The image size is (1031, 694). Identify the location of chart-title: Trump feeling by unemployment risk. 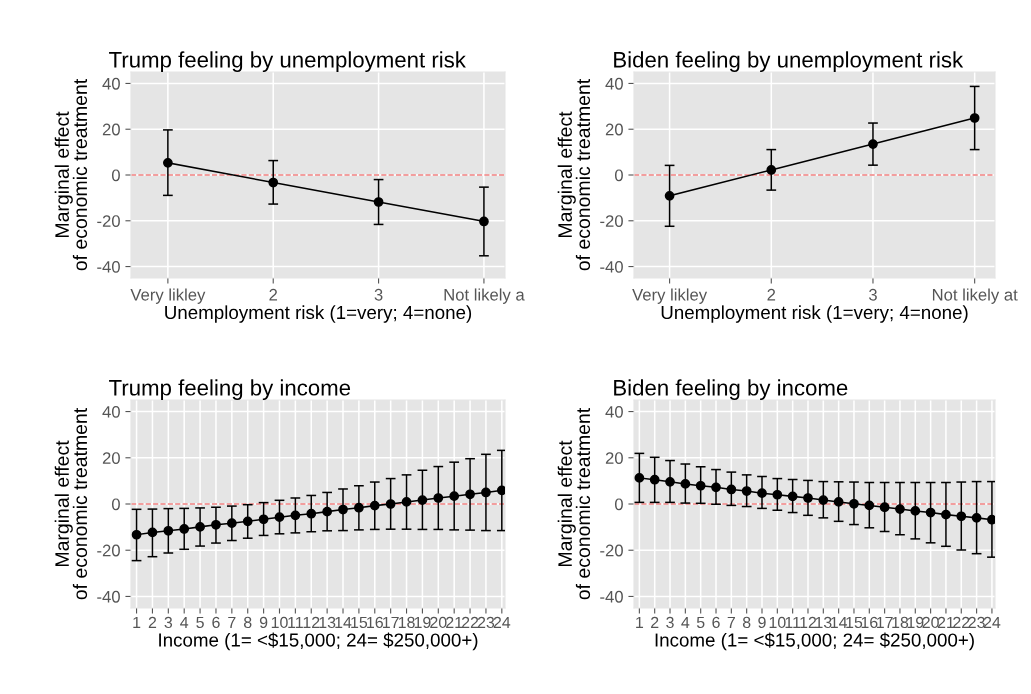
(287, 61).